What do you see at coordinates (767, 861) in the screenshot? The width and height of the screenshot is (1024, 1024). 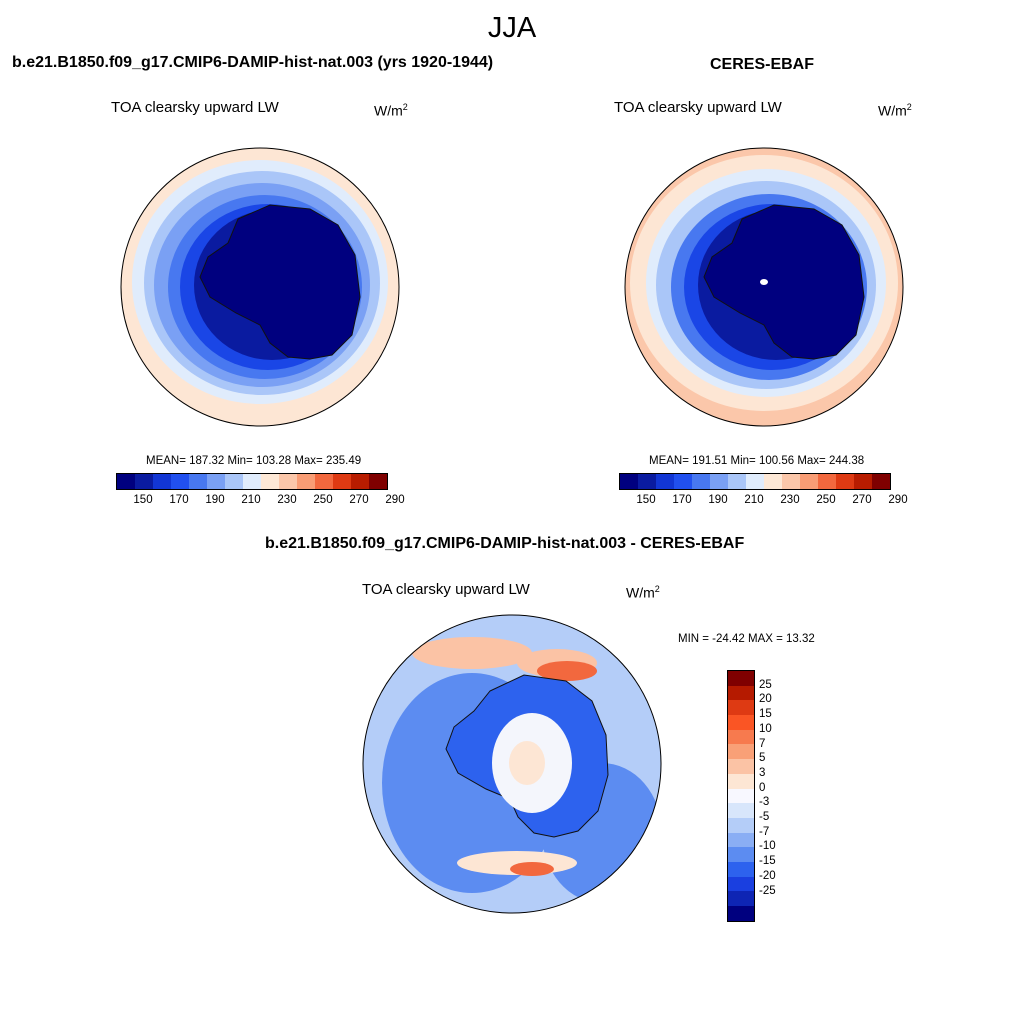 I see `colorbar-tick-label: -15` at bounding box center [767, 861].